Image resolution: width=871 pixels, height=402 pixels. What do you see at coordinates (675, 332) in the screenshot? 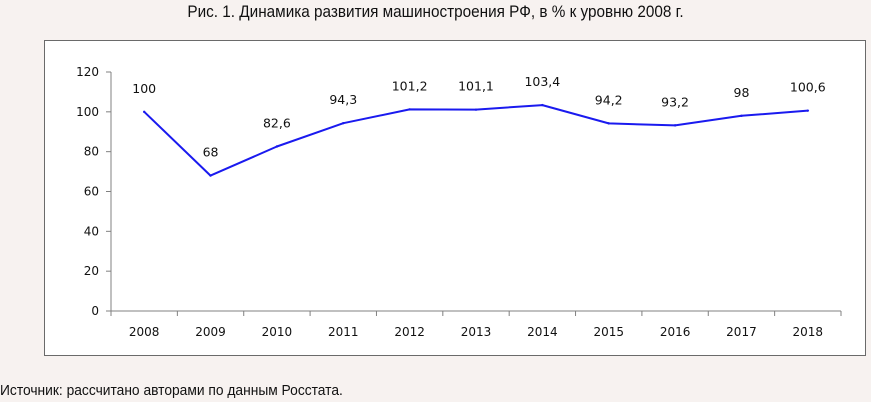
I see `x-tick-label: 2016` at bounding box center [675, 332].